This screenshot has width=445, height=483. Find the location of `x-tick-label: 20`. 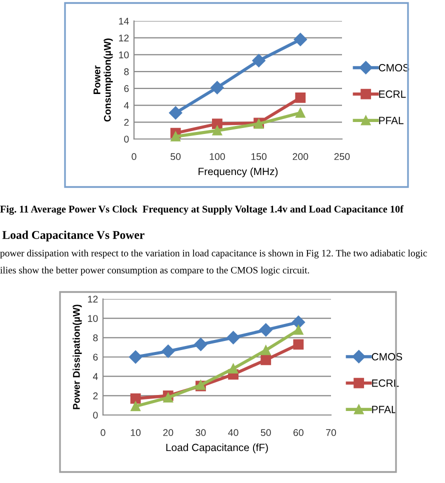

x-tick-label: 20 is located at coordinates (168, 432).